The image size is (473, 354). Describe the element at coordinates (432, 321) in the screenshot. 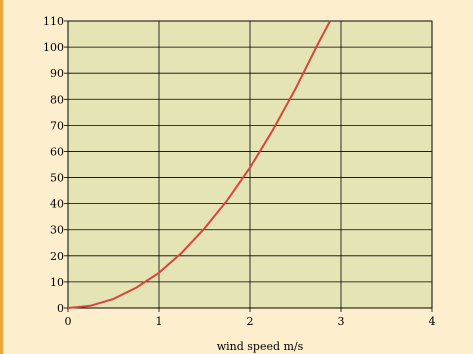

I see `x-tick-label: 4` at that location.